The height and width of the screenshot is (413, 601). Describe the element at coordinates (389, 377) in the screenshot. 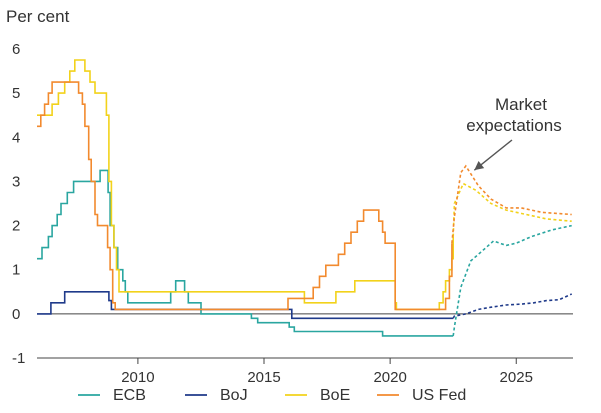

I see `x-tick-label: 2020` at that location.